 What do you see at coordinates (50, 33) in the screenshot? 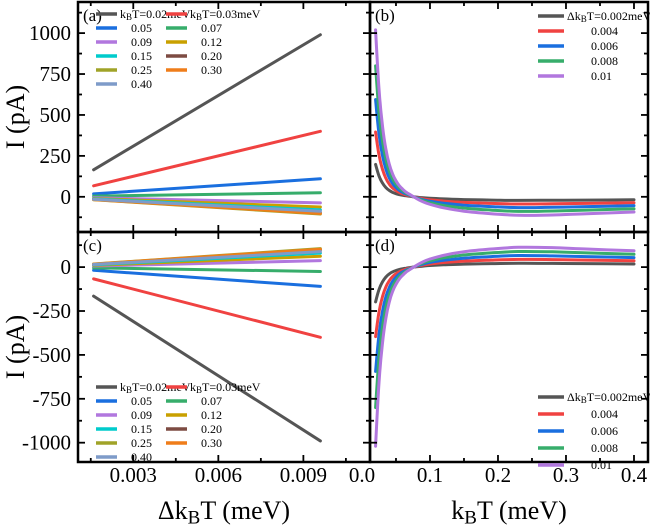
I see `y-tick-label: 1000` at bounding box center [50, 33].